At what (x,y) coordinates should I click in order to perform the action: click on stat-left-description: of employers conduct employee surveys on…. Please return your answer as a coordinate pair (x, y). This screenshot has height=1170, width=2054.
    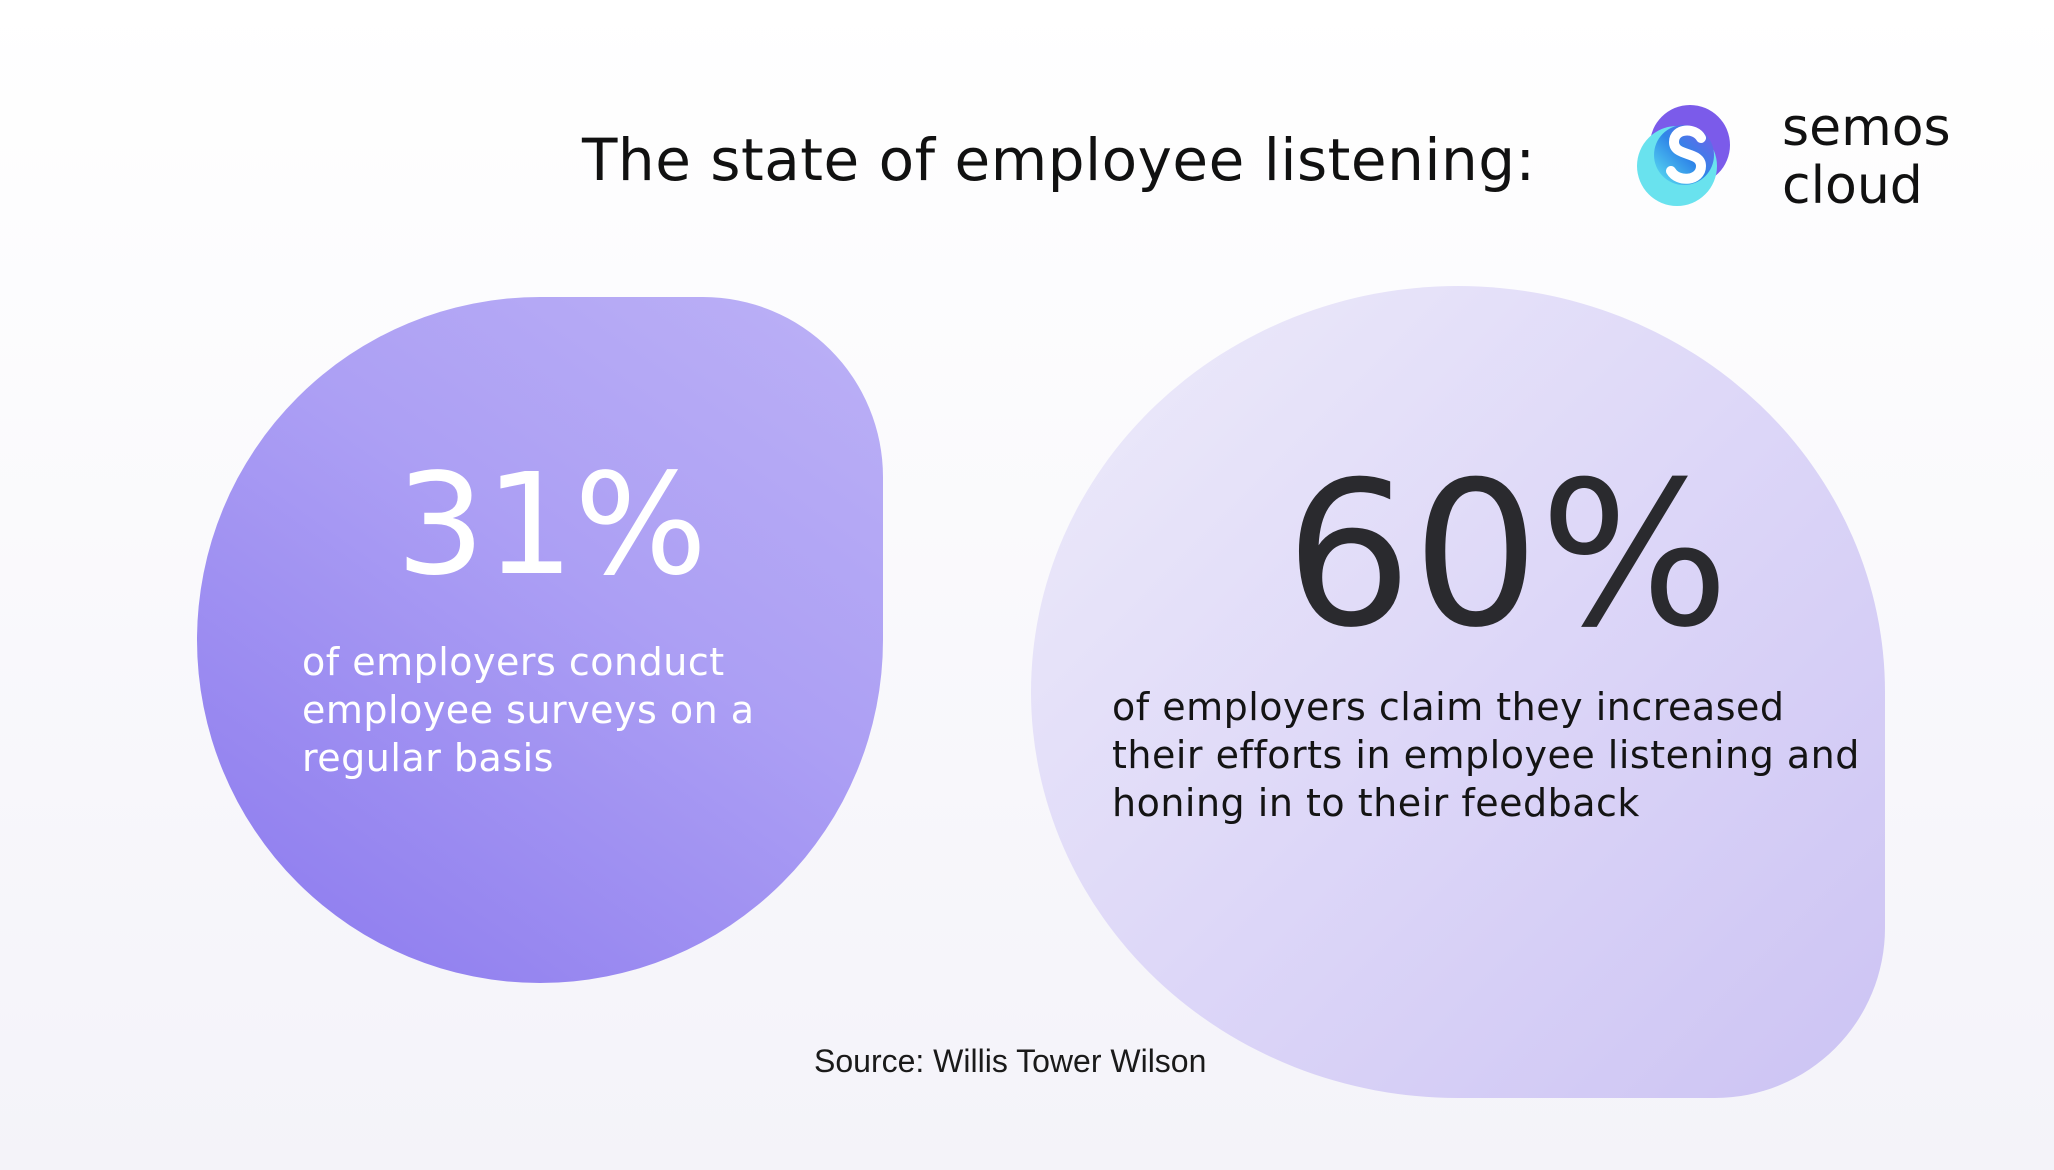
    Looking at the image, I should click on (528, 710).